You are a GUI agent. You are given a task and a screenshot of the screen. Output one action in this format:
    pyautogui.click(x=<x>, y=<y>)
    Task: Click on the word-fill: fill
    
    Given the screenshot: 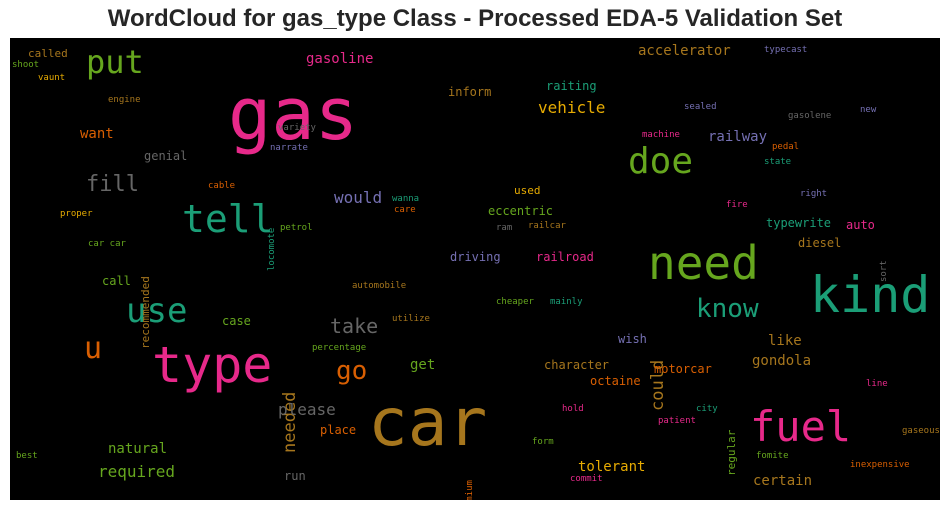 What is the action you would take?
    pyautogui.click(x=112, y=184)
    